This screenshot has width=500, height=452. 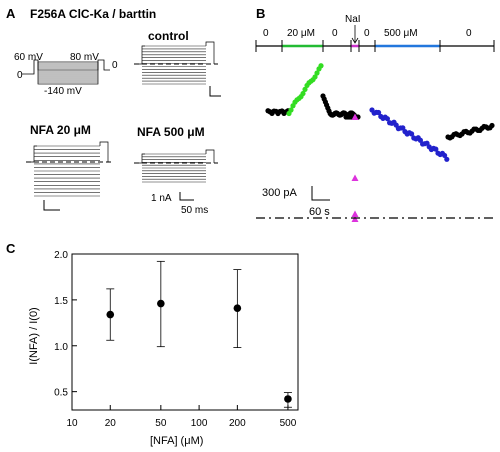 I want to click on scale-300pa-label: 300 pA, so click(x=280, y=193).